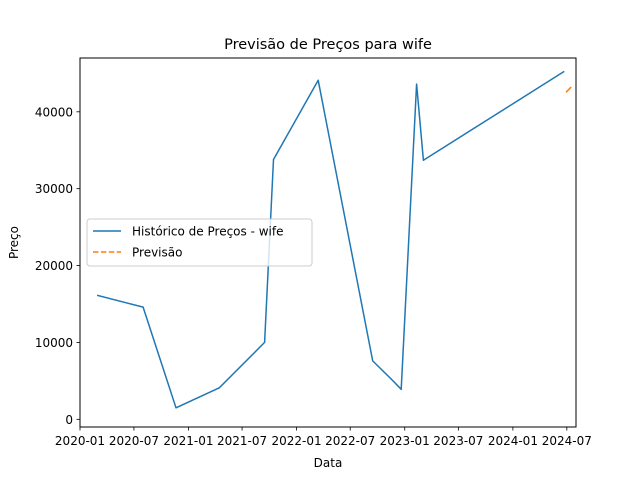  Describe the element at coordinates (188, 441) in the screenshot. I see `x-tick-label: 2021-01` at that location.